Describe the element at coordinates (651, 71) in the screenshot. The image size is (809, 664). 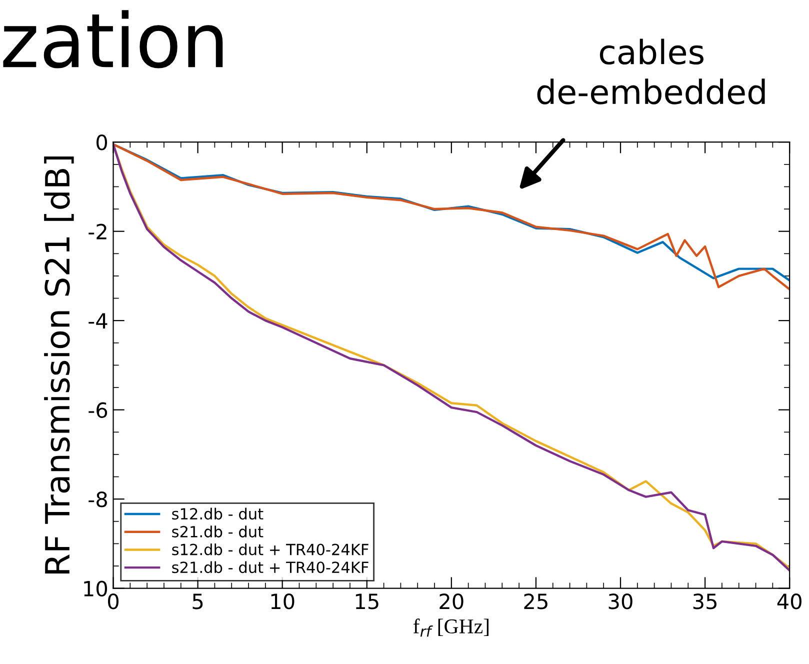
I see `text: cables de-embedded` at that location.